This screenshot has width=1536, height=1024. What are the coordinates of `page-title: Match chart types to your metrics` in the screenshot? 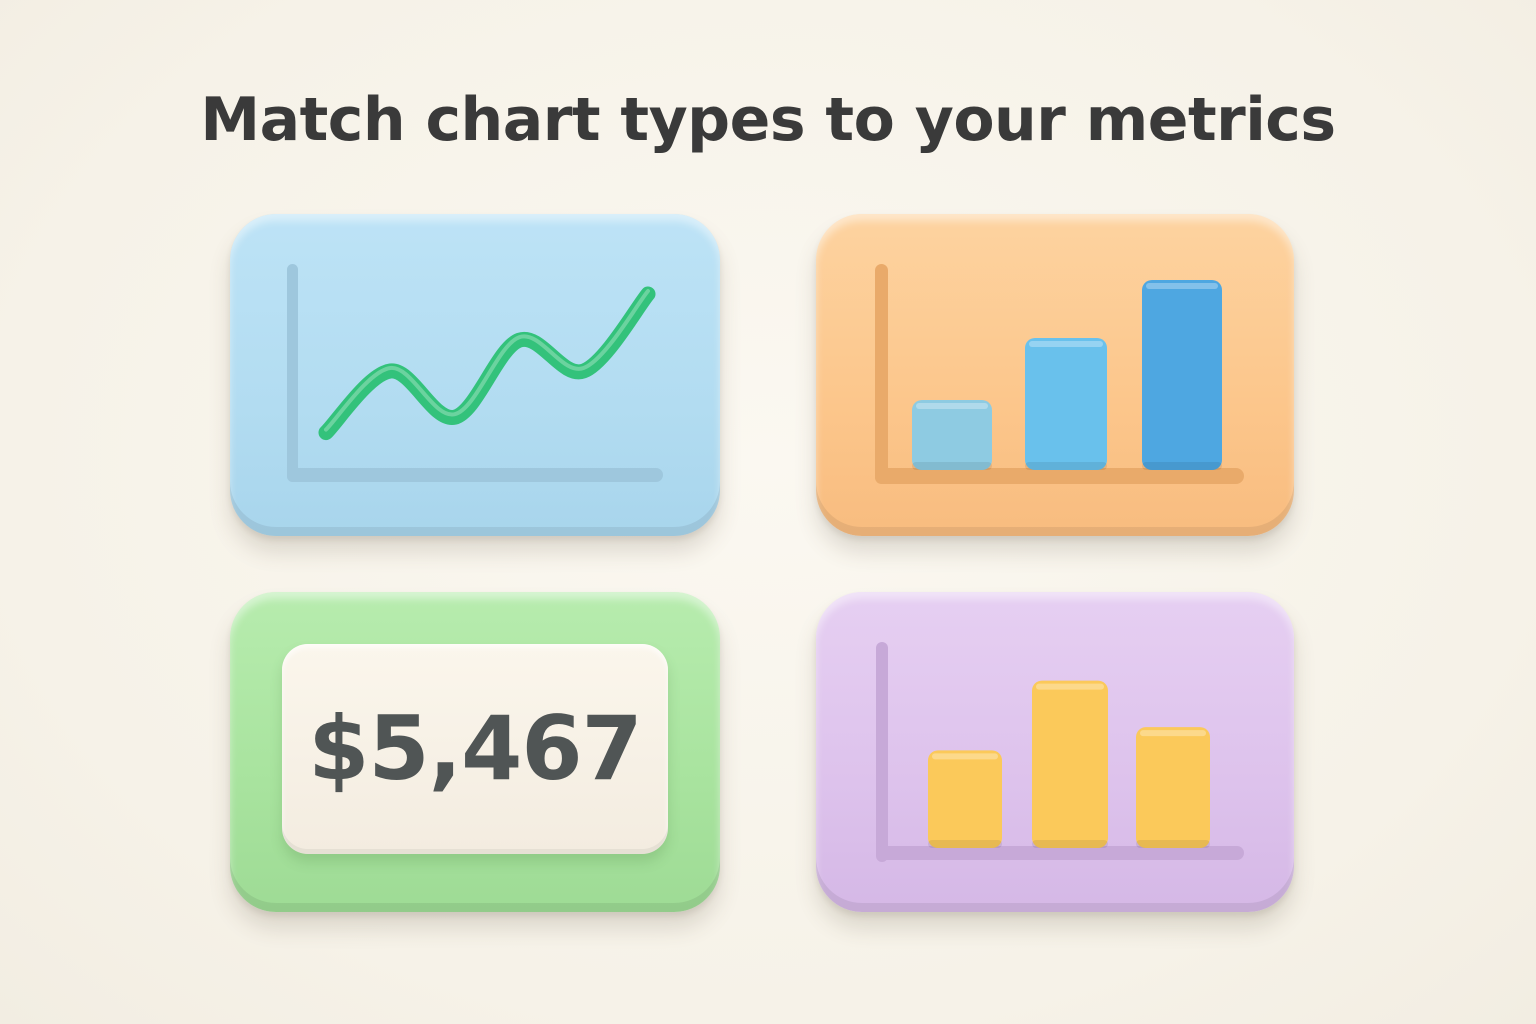 It's located at (768, 120).